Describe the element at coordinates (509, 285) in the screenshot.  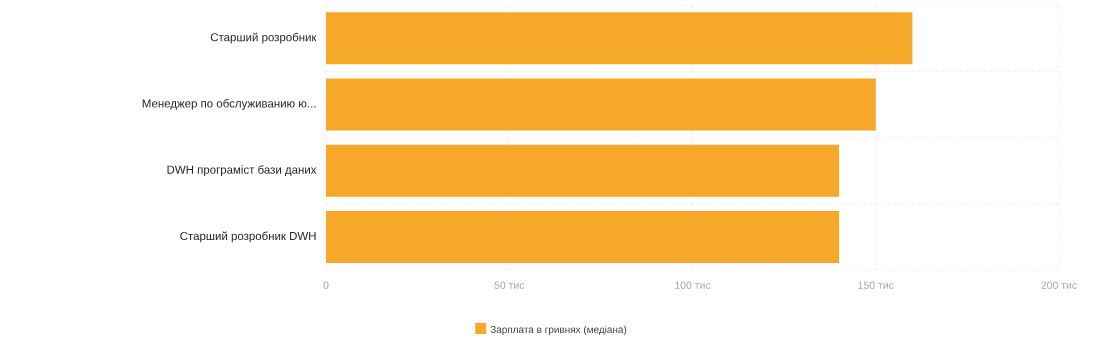
I see `x-tick-label: 50 тис` at that location.